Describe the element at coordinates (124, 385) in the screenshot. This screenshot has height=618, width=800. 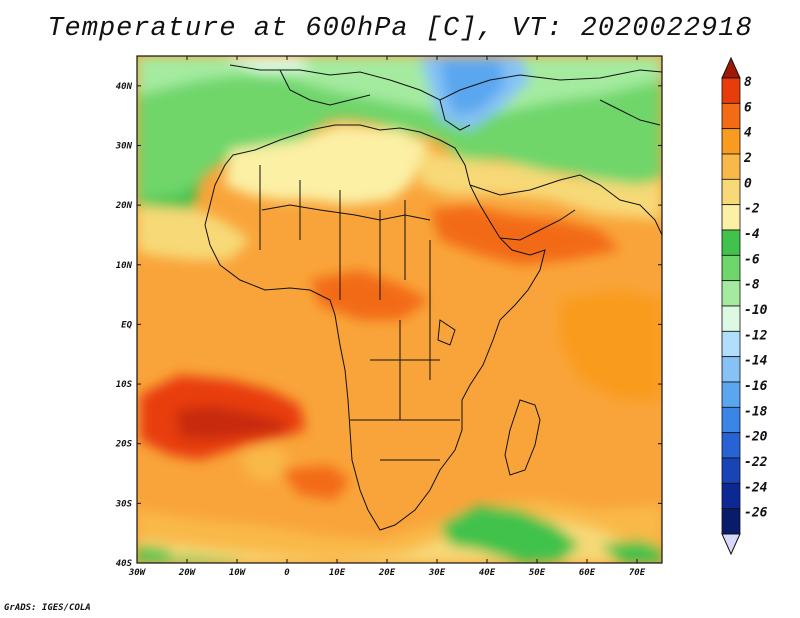
I see `lat-tick-label: 10S` at that location.